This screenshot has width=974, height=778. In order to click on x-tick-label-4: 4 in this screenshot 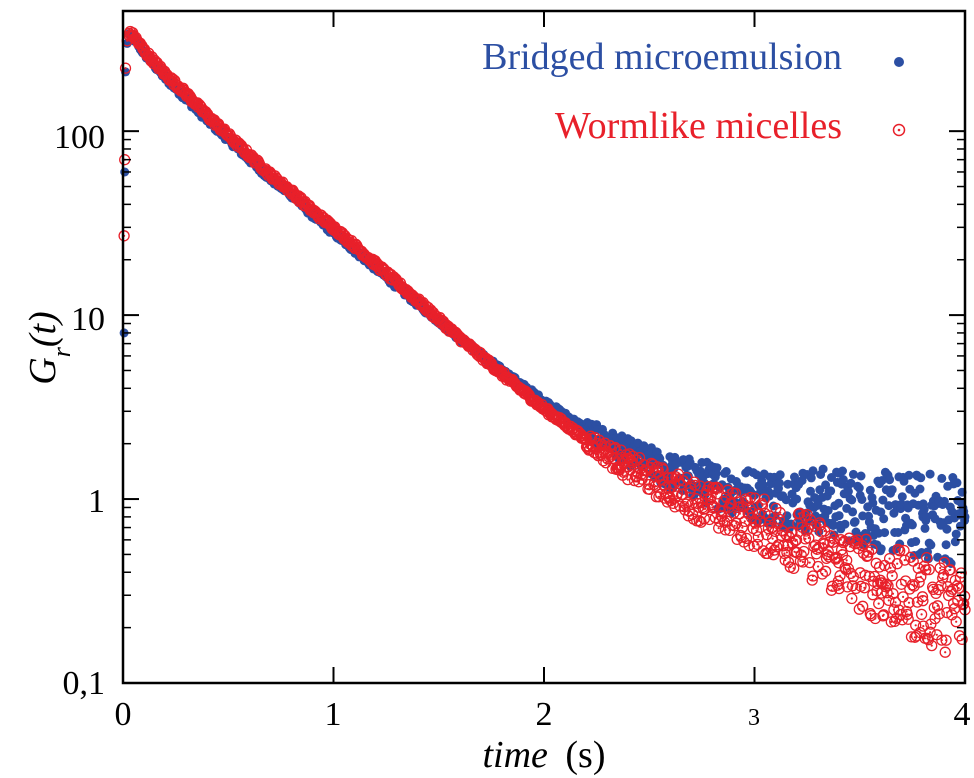, I will do `click(962, 714)`.